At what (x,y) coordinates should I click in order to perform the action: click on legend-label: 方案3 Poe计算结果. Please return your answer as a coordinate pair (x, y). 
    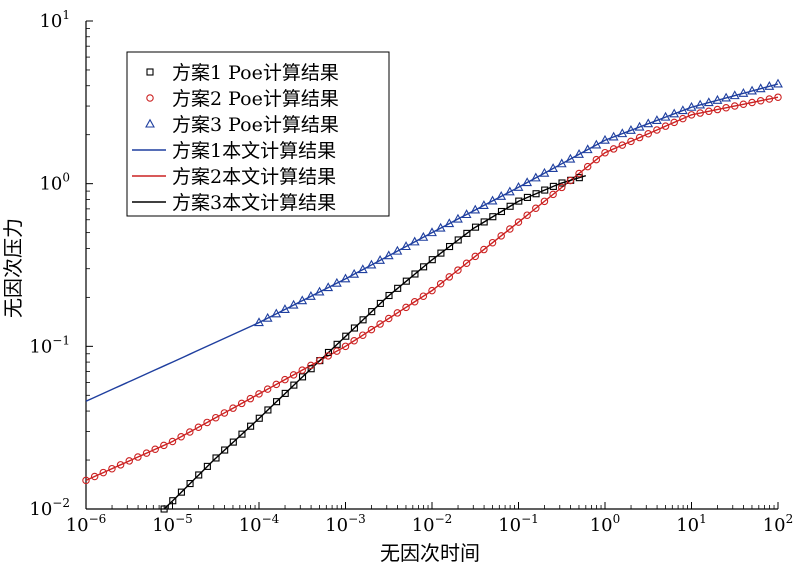
    Looking at the image, I should click on (255, 125).